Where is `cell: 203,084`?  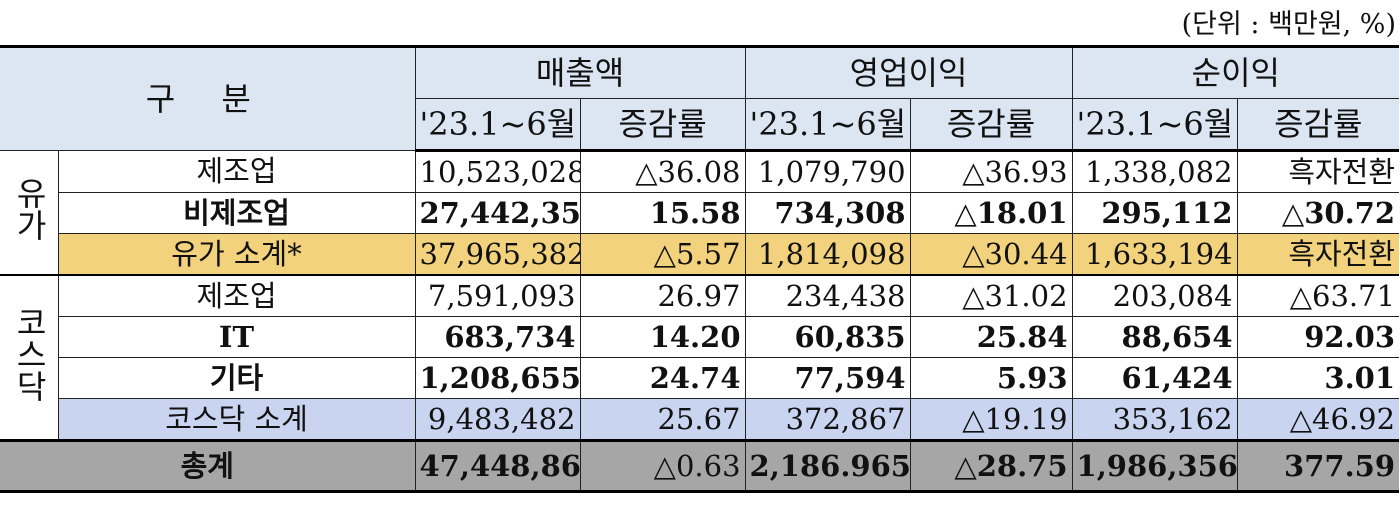
cell: 203,084 is located at coordinates (1154, 295).